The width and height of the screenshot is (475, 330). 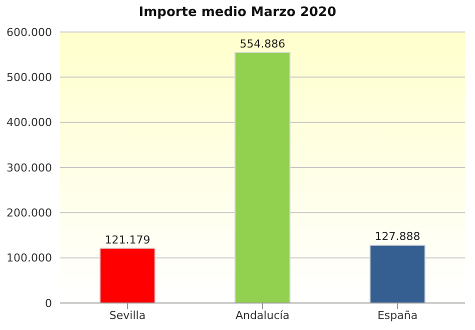 What do you see at coordinates (263, 43) in the screenshot?
I see `data-label: 554.886` at bounding box center [263, 43].